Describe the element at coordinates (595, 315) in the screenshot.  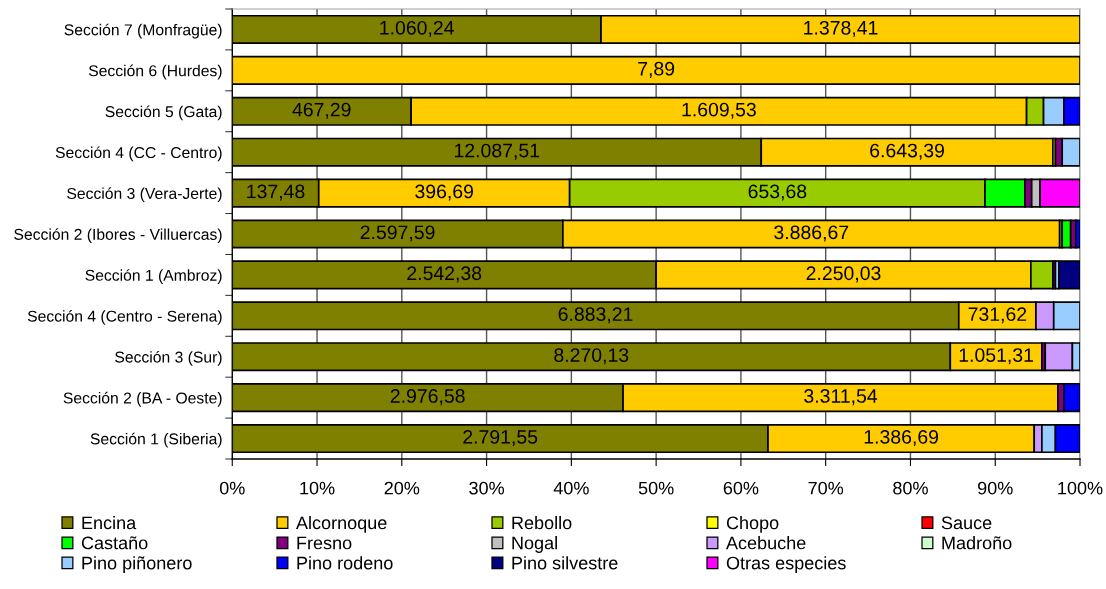
I see `annotation: 6.883,21` at that location.